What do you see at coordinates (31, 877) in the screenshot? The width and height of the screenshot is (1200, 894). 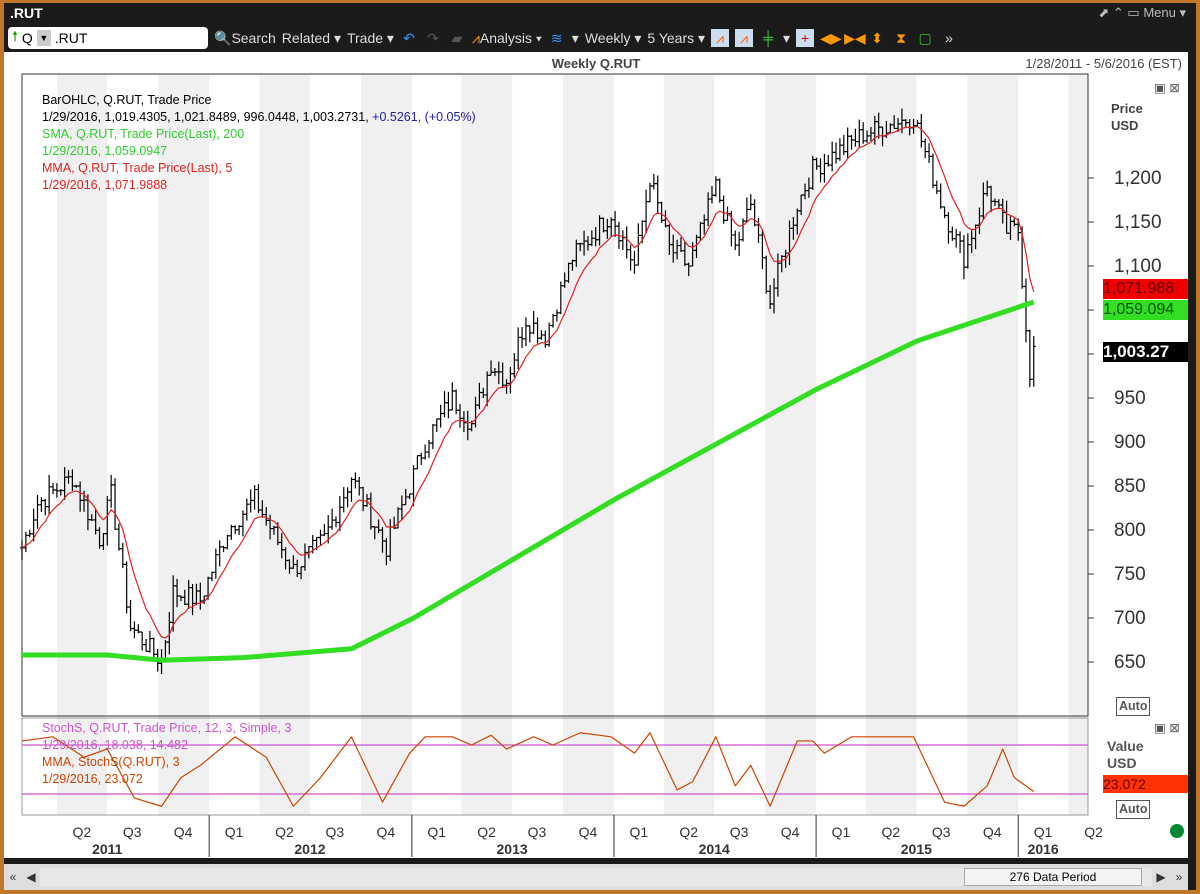 I see `scroll-left-icon: ◀` at bounding box center [31, 877].